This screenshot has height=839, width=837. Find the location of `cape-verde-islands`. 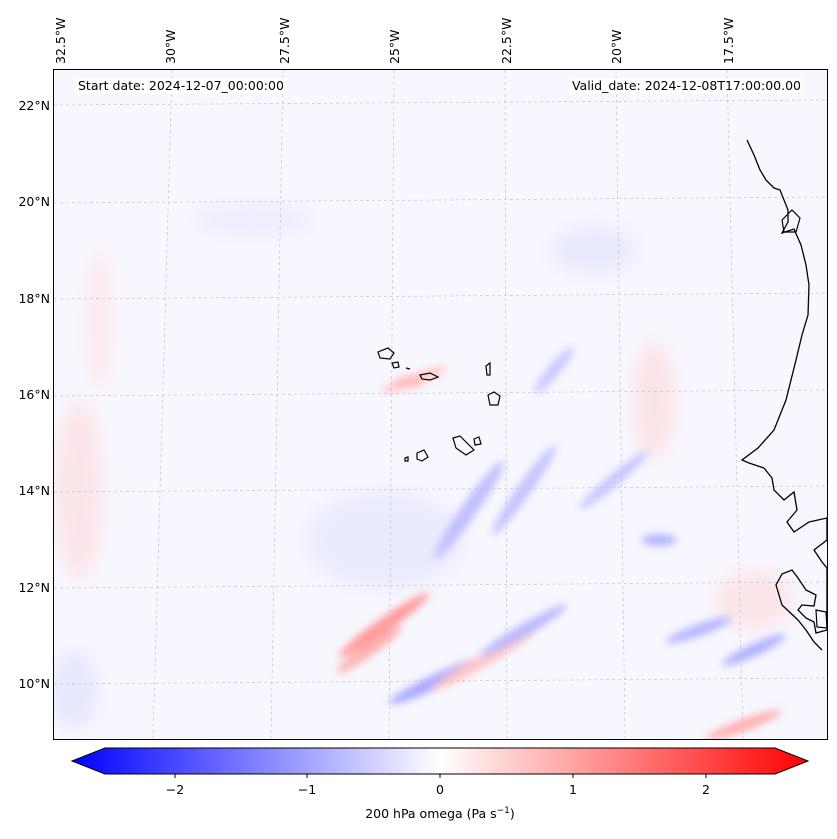

cape-verde-islands is located at coordinates (439, 404).